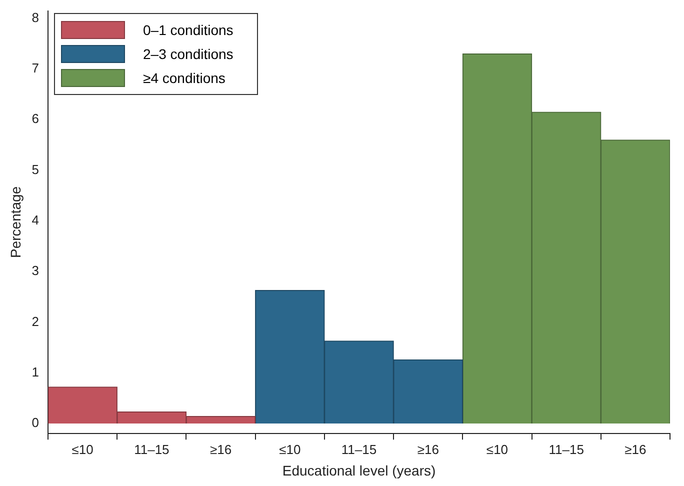  Describe the element at coordinates (184, 78) in the screenshot. I see `legend-label: ≥4 conditions` at that location.